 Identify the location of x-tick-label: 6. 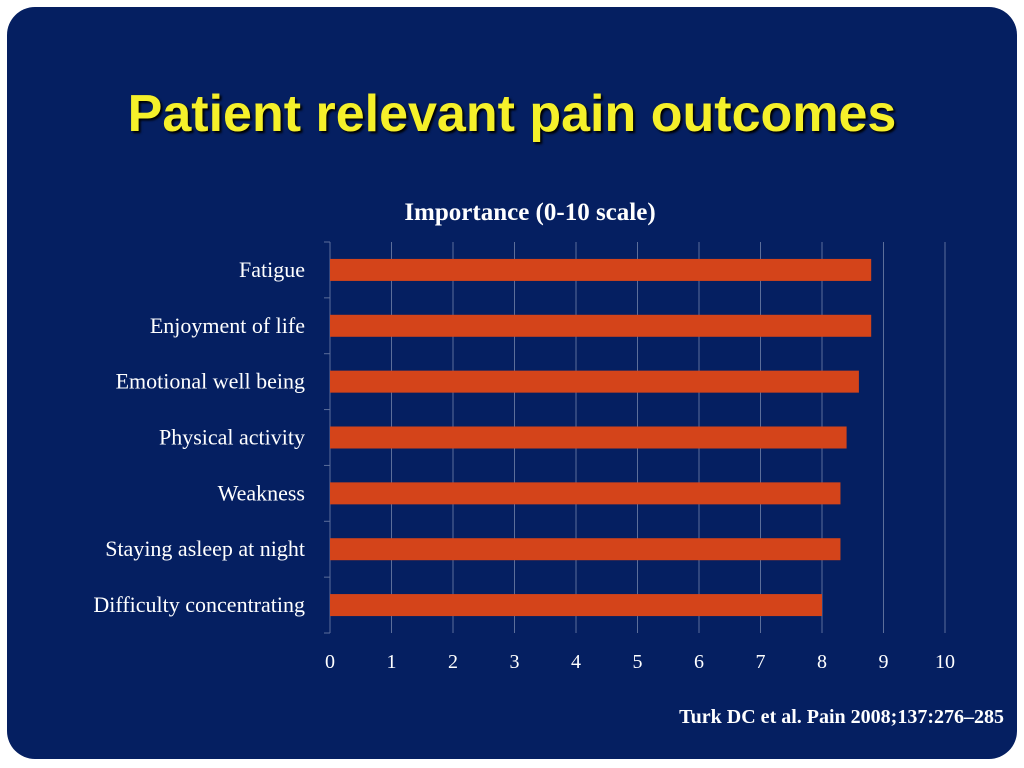
(699, 662).